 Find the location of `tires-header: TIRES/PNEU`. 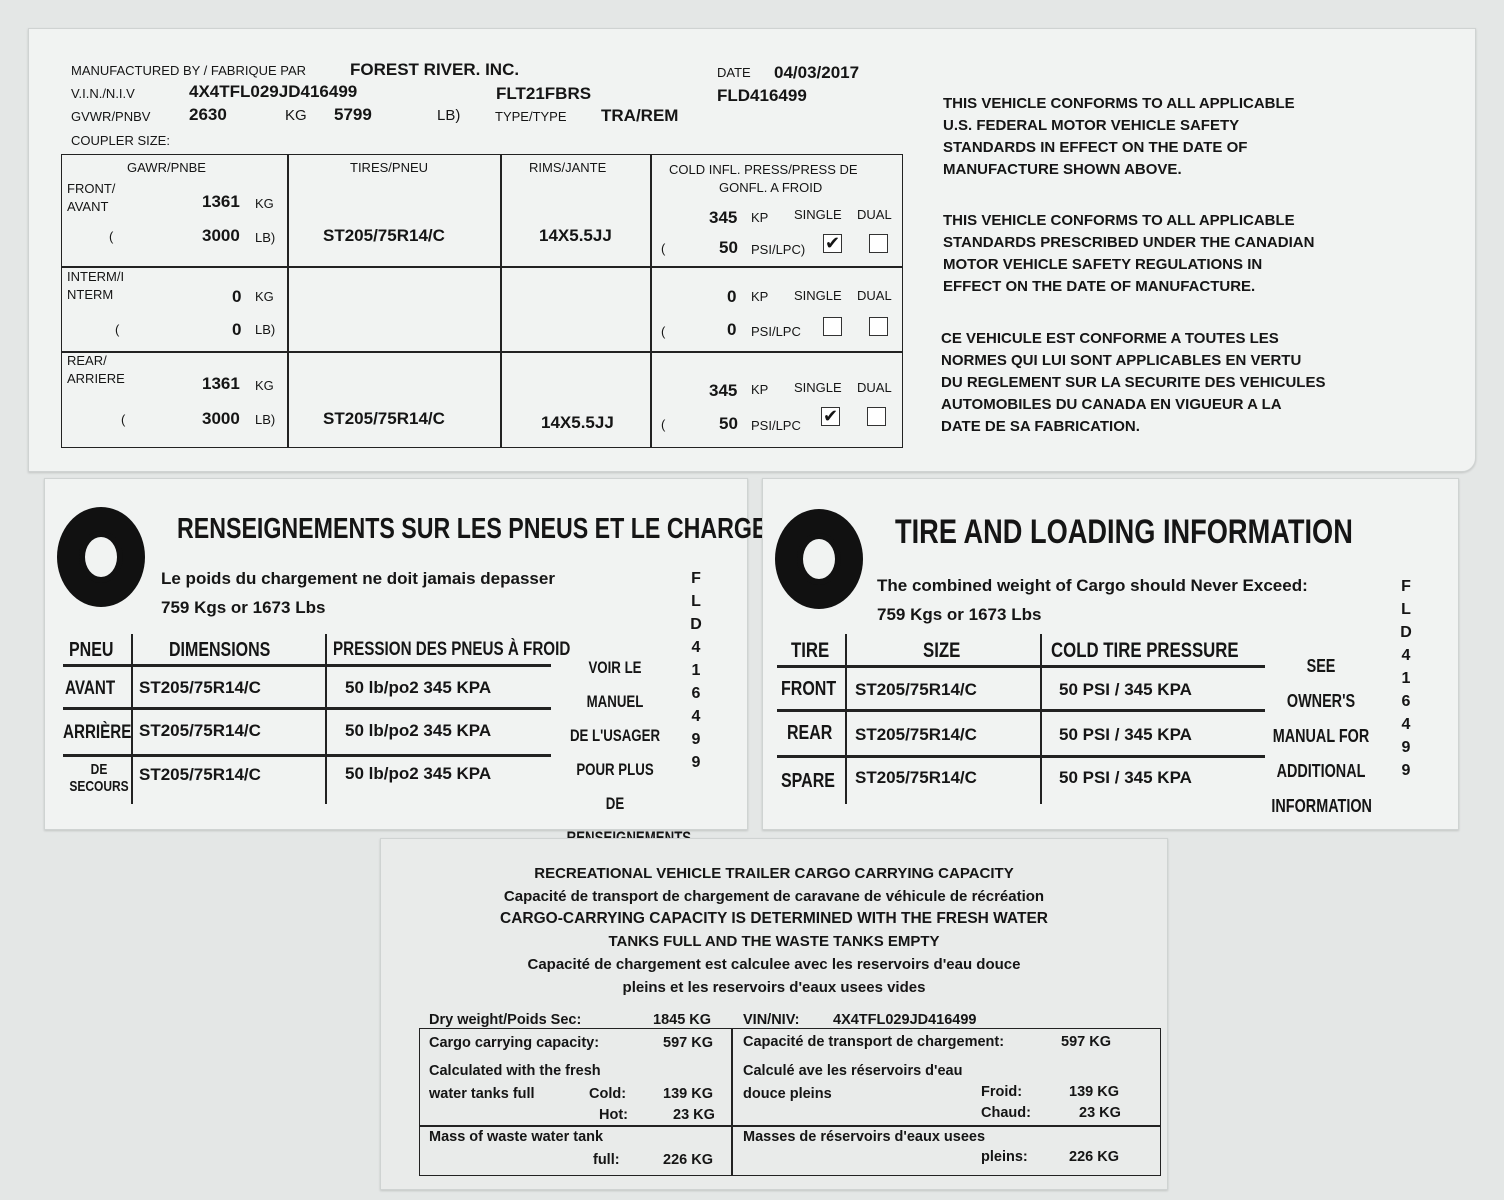

tires-header: TIRES/PNEU is located at coordinates (389, 167).